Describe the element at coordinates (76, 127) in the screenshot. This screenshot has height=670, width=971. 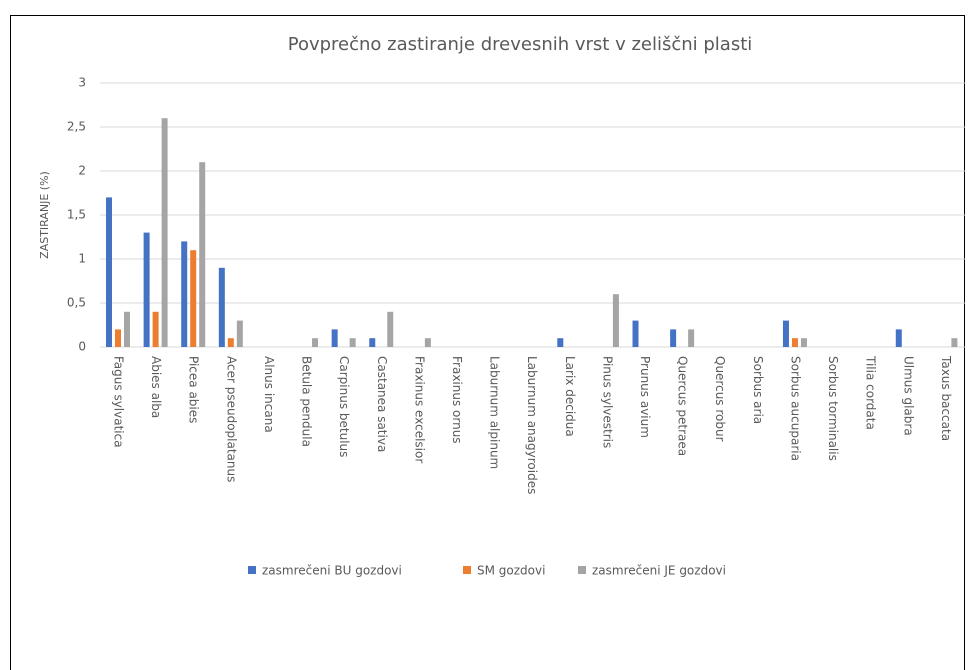
I see `y-tick-label: 2,5` at that location.